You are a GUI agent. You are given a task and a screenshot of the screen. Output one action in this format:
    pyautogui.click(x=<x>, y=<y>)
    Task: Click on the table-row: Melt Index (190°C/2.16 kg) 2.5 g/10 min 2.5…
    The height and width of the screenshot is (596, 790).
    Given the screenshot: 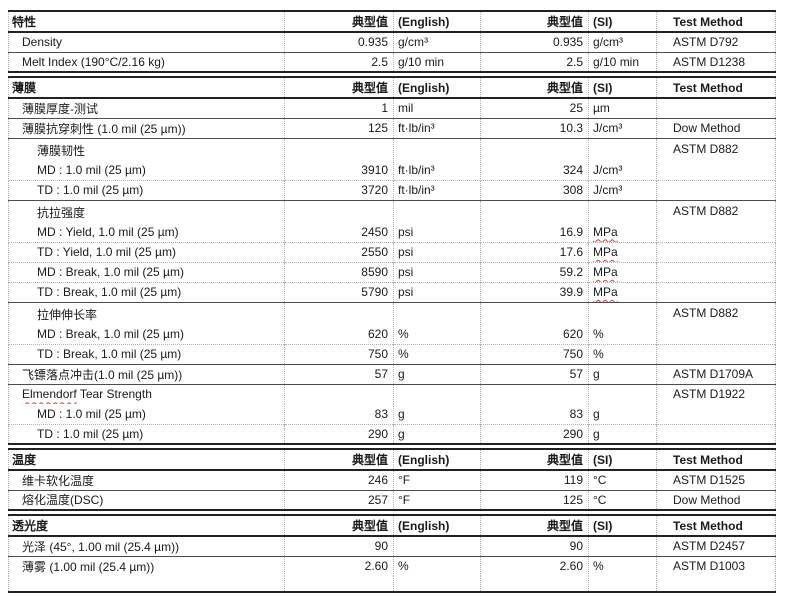 What is the action you would take?
    pyautogui.click(x=392, y=61)
    